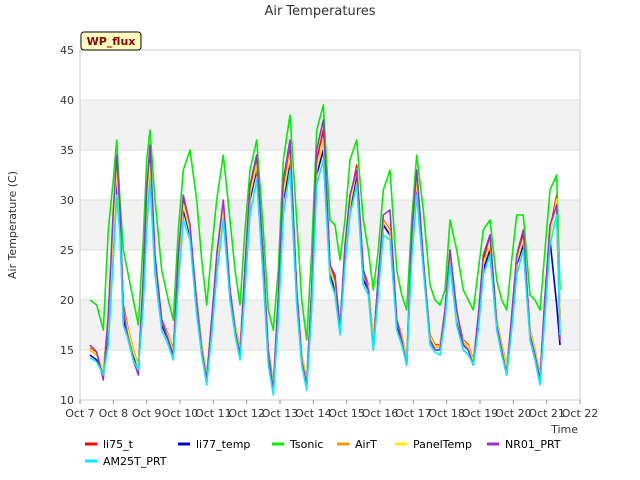 The width and height of the screenshot is (640, 480). I want to click on x-tick-label: Oct 10, so click(180, 413).